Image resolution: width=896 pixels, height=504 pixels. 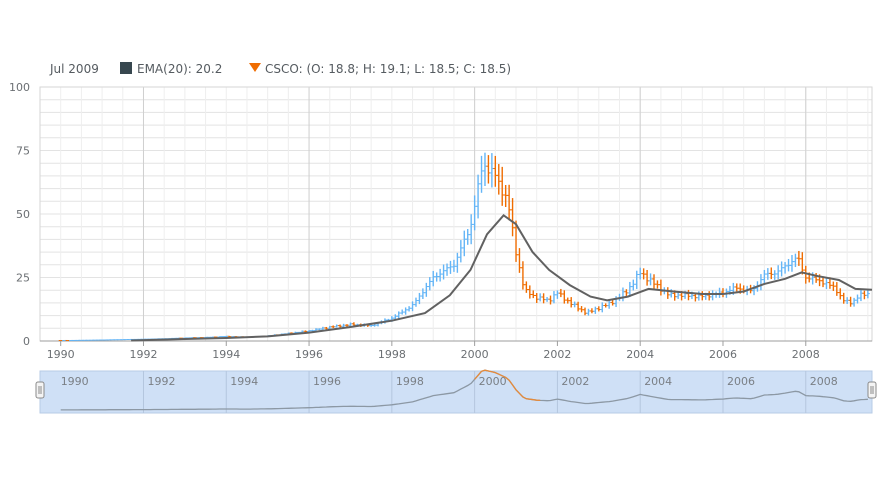 I want to click on navigator-right-handle, so click(x=872, y=390).